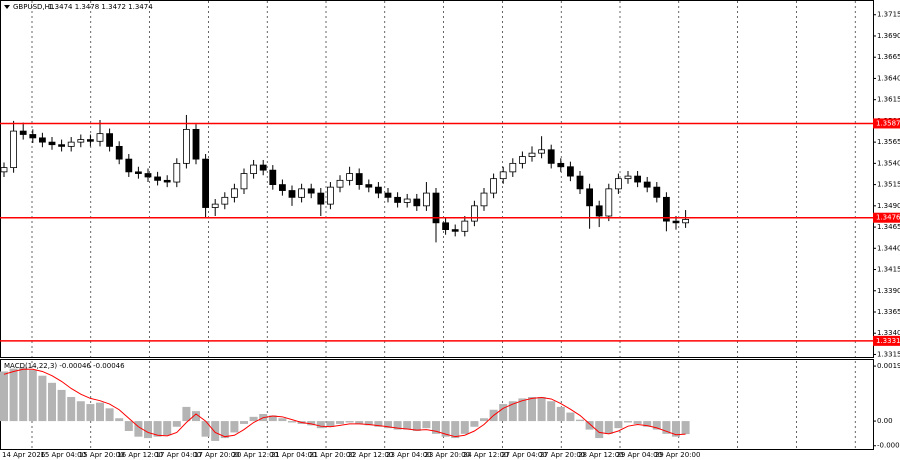 The height and width of the screenshot is (460, 900). I want to click on macd-title: MACD(14,22,3) -0.00046 -0.00046, so click(64, 366).